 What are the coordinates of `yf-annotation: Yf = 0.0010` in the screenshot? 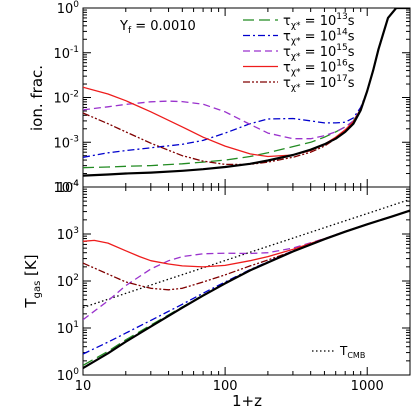 It's located at (157, 27).